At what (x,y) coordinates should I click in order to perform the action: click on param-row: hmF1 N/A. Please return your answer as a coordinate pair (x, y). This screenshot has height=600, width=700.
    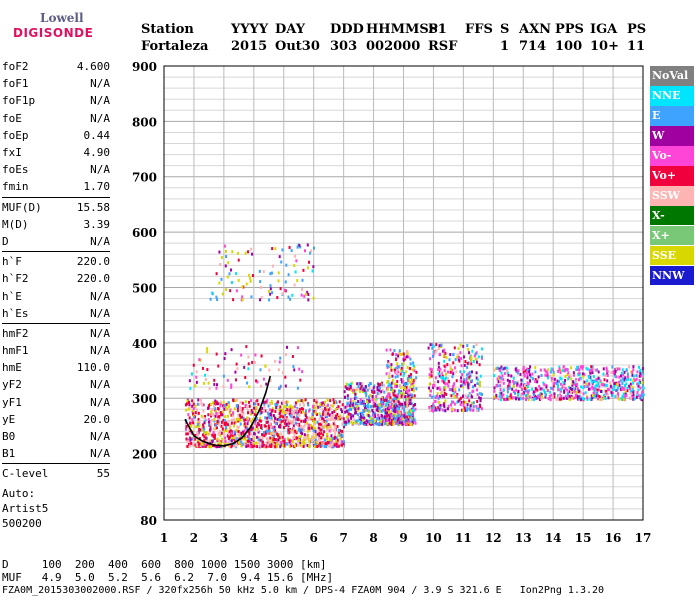
    Looking at the image, I should click on (56, 350).